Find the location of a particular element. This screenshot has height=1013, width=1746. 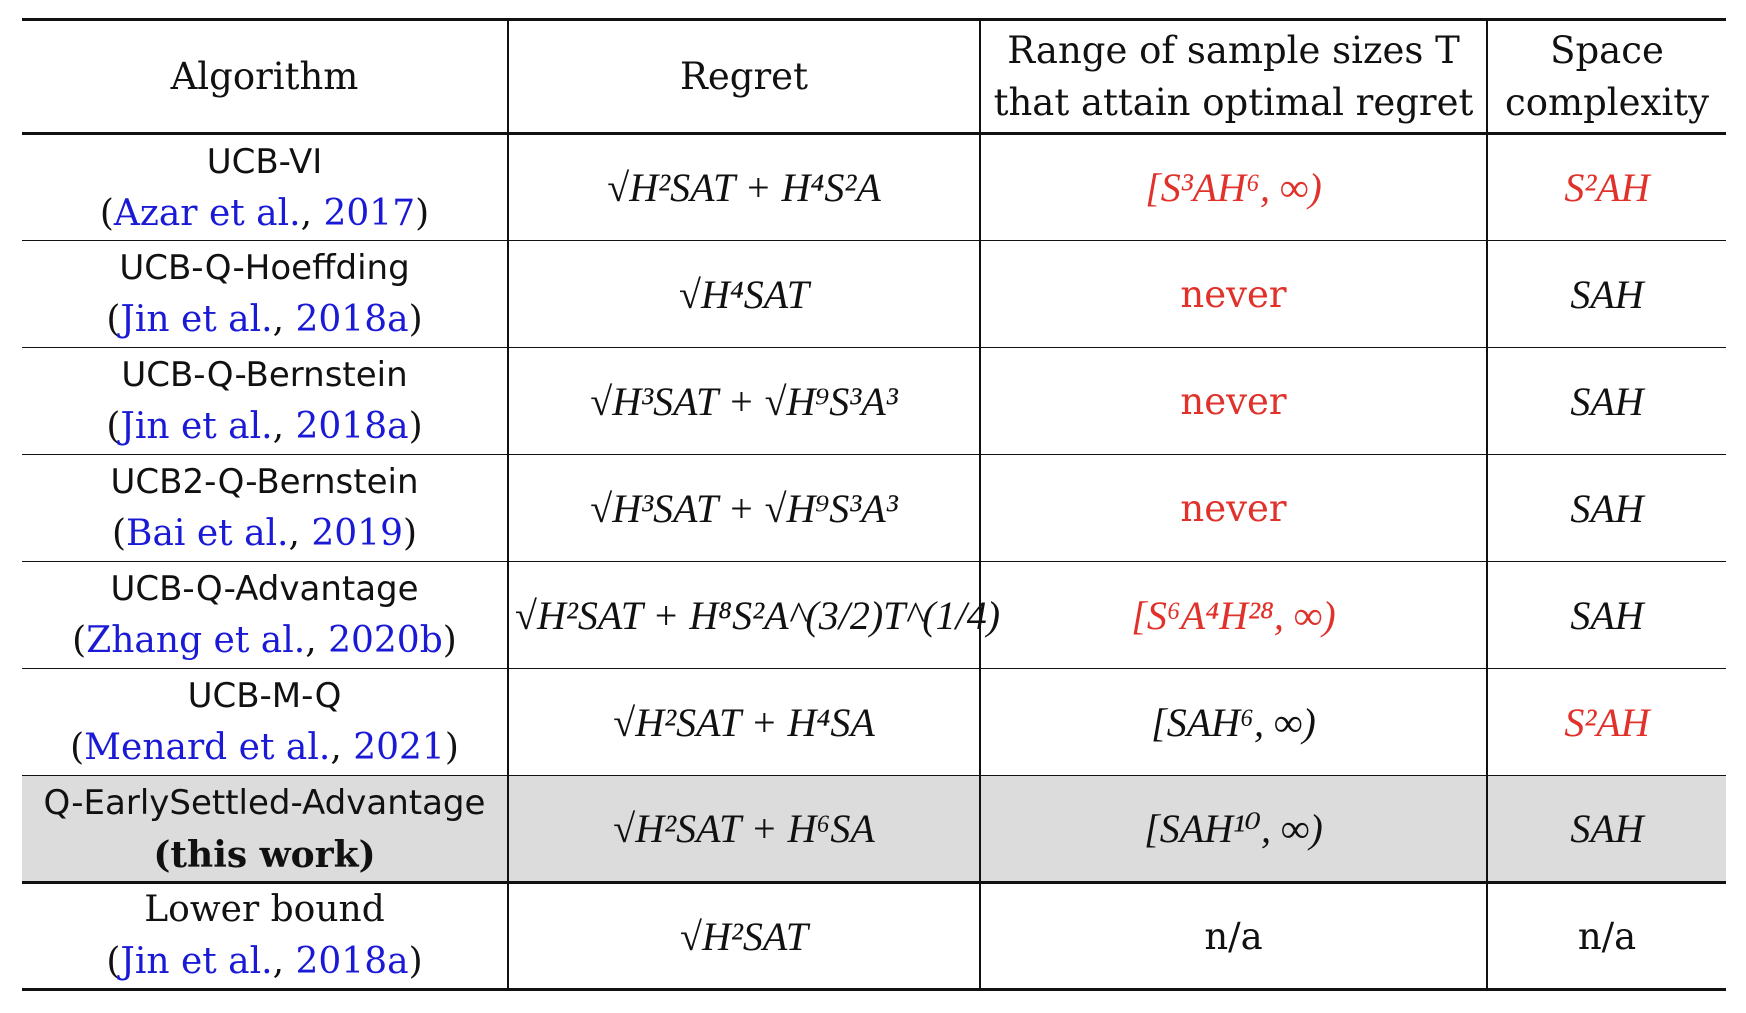

algorithm-name: UCB2-Q-Bernstein is located at coordinates (264, 482).